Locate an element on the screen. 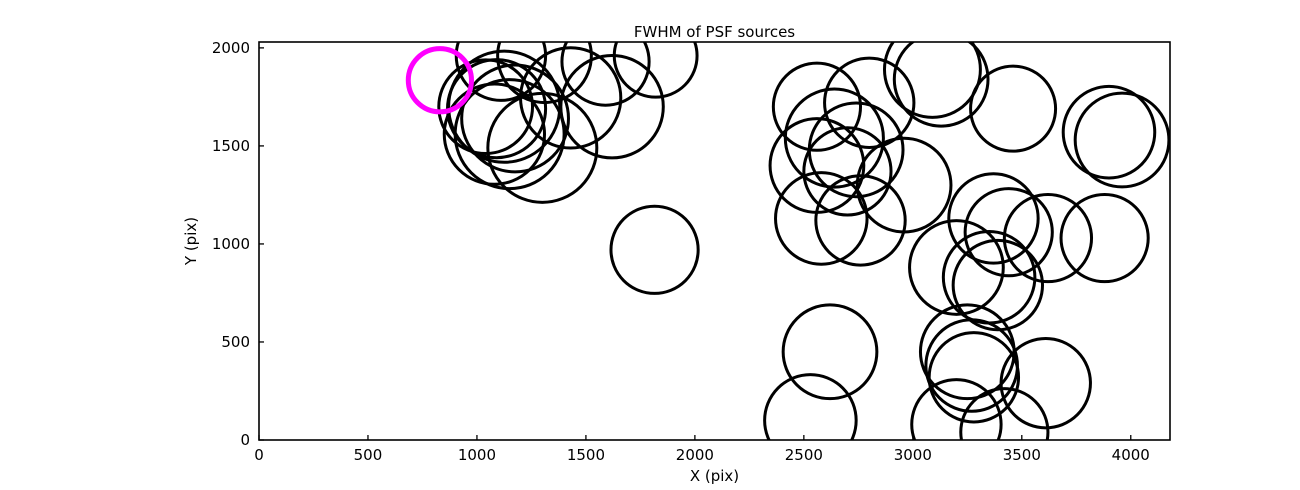  y-tick-label: 2000 is located at coordinates (231, 48).